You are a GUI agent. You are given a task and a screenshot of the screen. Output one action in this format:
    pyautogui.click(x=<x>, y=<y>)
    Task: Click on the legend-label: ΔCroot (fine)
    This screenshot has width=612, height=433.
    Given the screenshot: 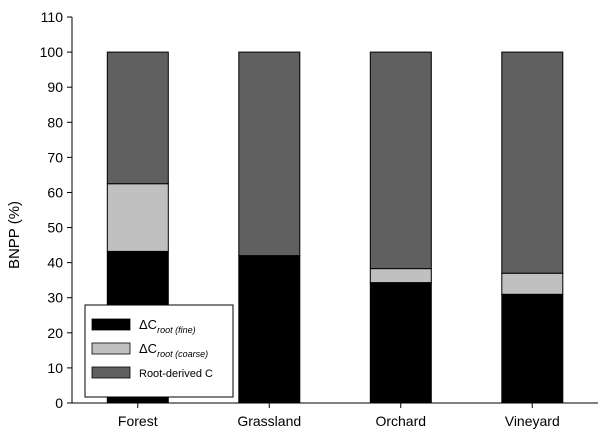 What is the action you would take?
    pyautogui.click(x=167, y=326)
    